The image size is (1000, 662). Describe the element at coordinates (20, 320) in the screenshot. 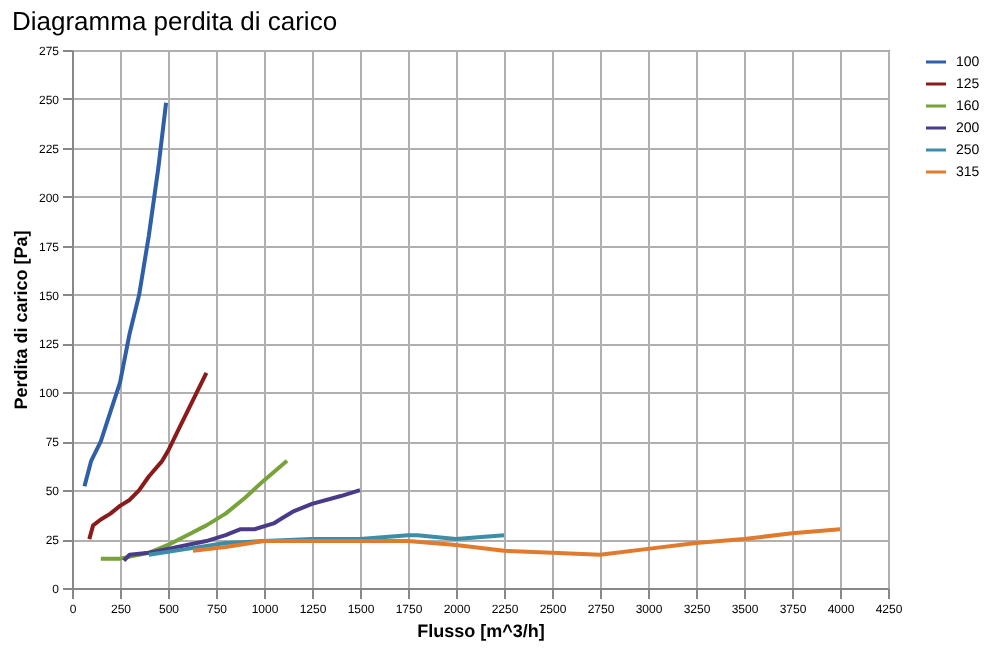

I see `y-axis-title: Perdita di carico [Pa]` at that location.